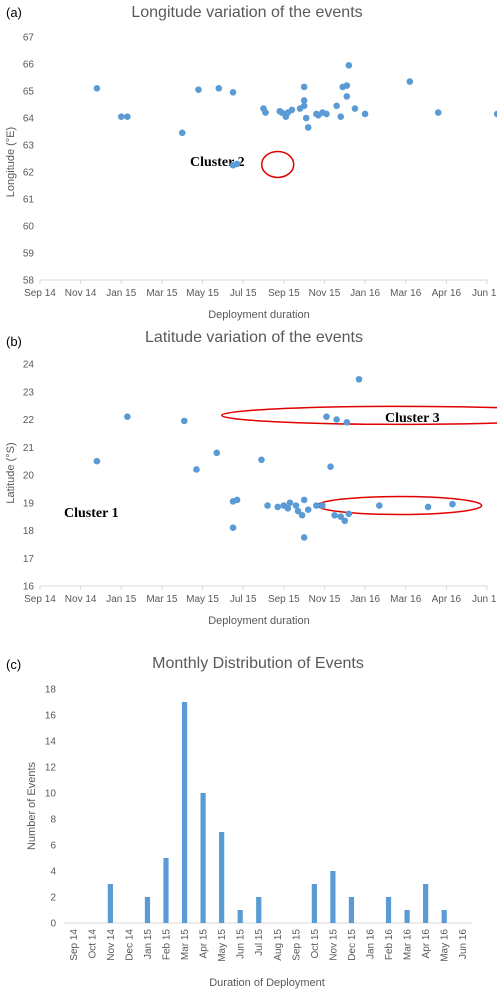 This screenshot has height=991, width=497. Describe the element at coordinates (222, 945) in the screenshot. I see `x-tick-label: May 15` at that location.